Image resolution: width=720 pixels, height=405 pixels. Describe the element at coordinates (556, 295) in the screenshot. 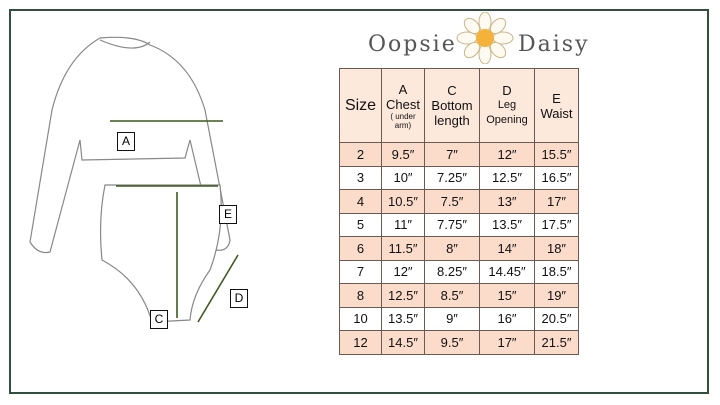

I see `table-cell: 19″` at that location.